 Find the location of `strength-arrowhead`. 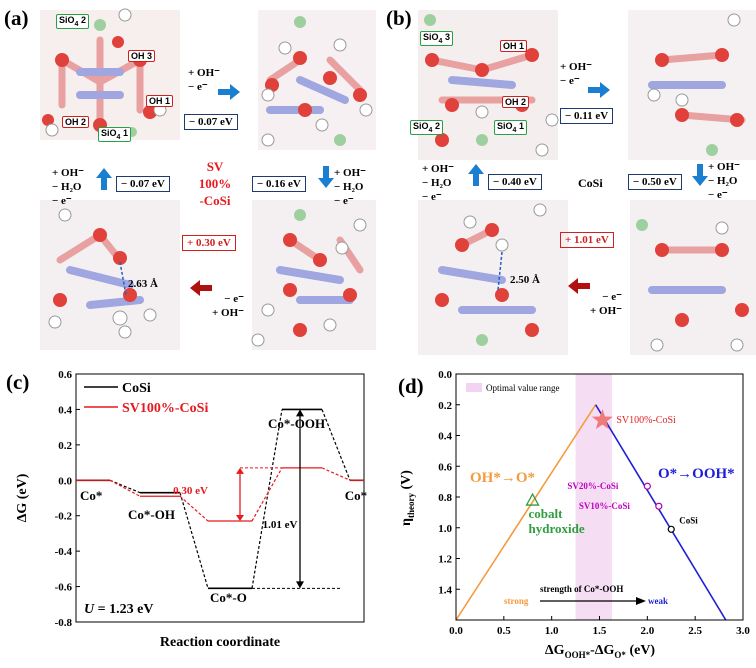

strength-arrowhead is located at coordinates (641, 601).